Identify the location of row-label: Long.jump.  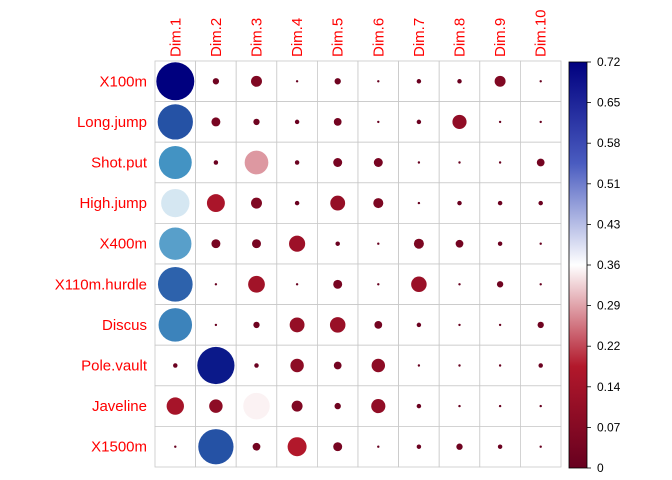
(112, 122).